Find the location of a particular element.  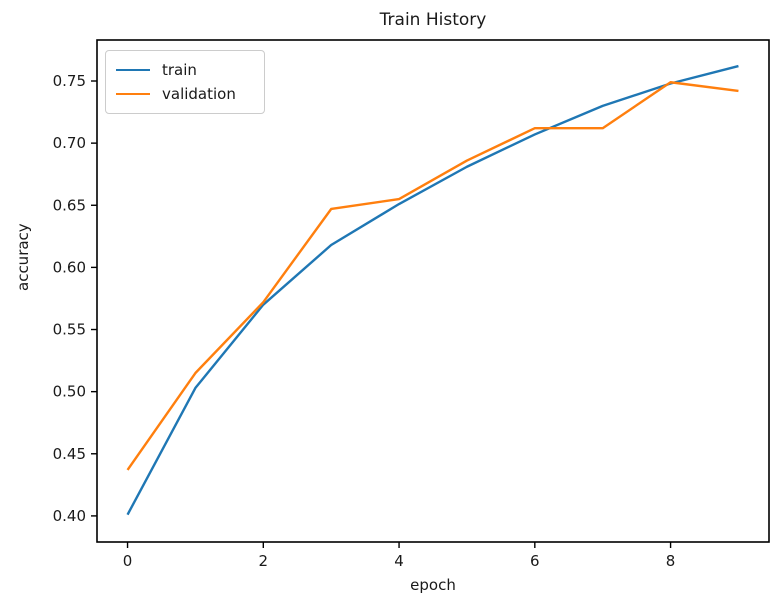

legend: train validation is located at coordinates (185, 82).